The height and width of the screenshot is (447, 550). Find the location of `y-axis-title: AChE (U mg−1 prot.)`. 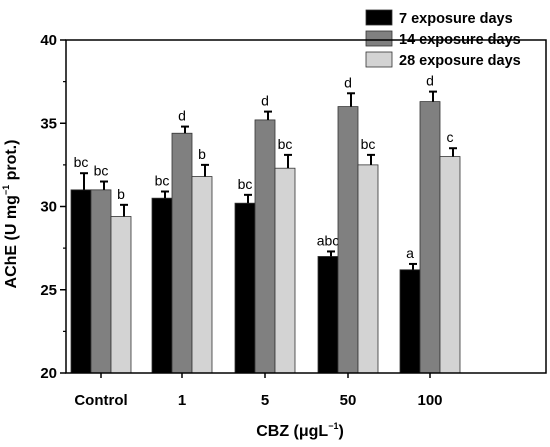

y-axis-title: AChE (U mg−1 prot.) is located at coordinates (10, 214).